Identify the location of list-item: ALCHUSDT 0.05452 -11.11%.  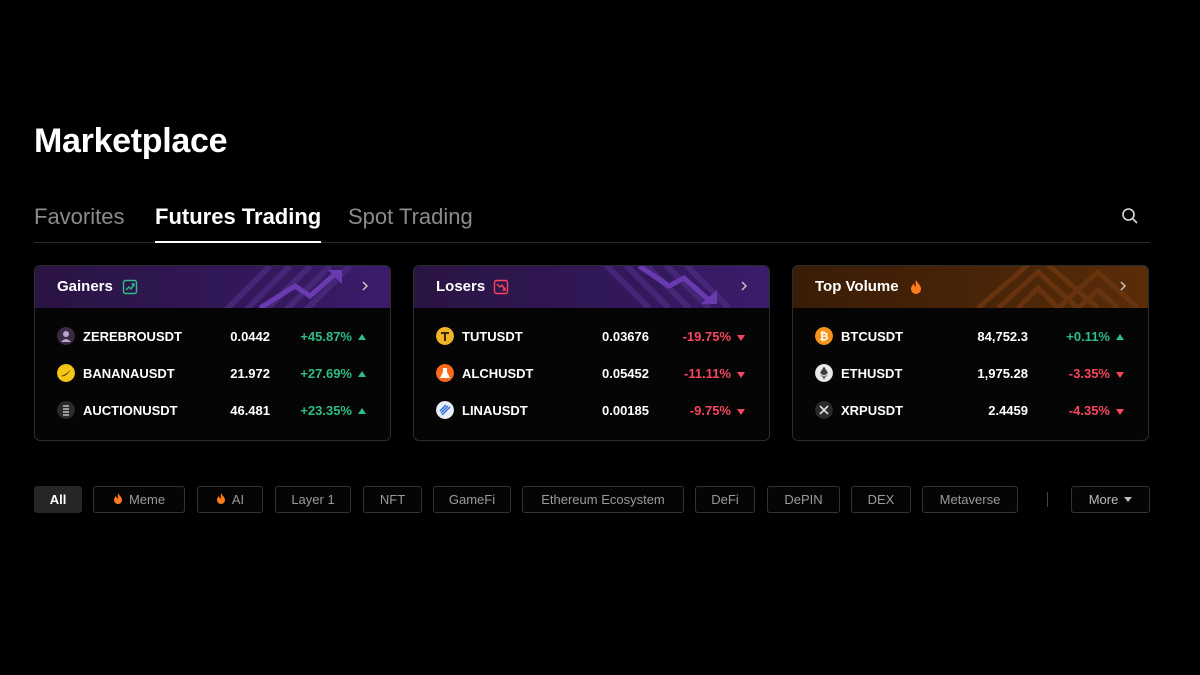
(591, 373).